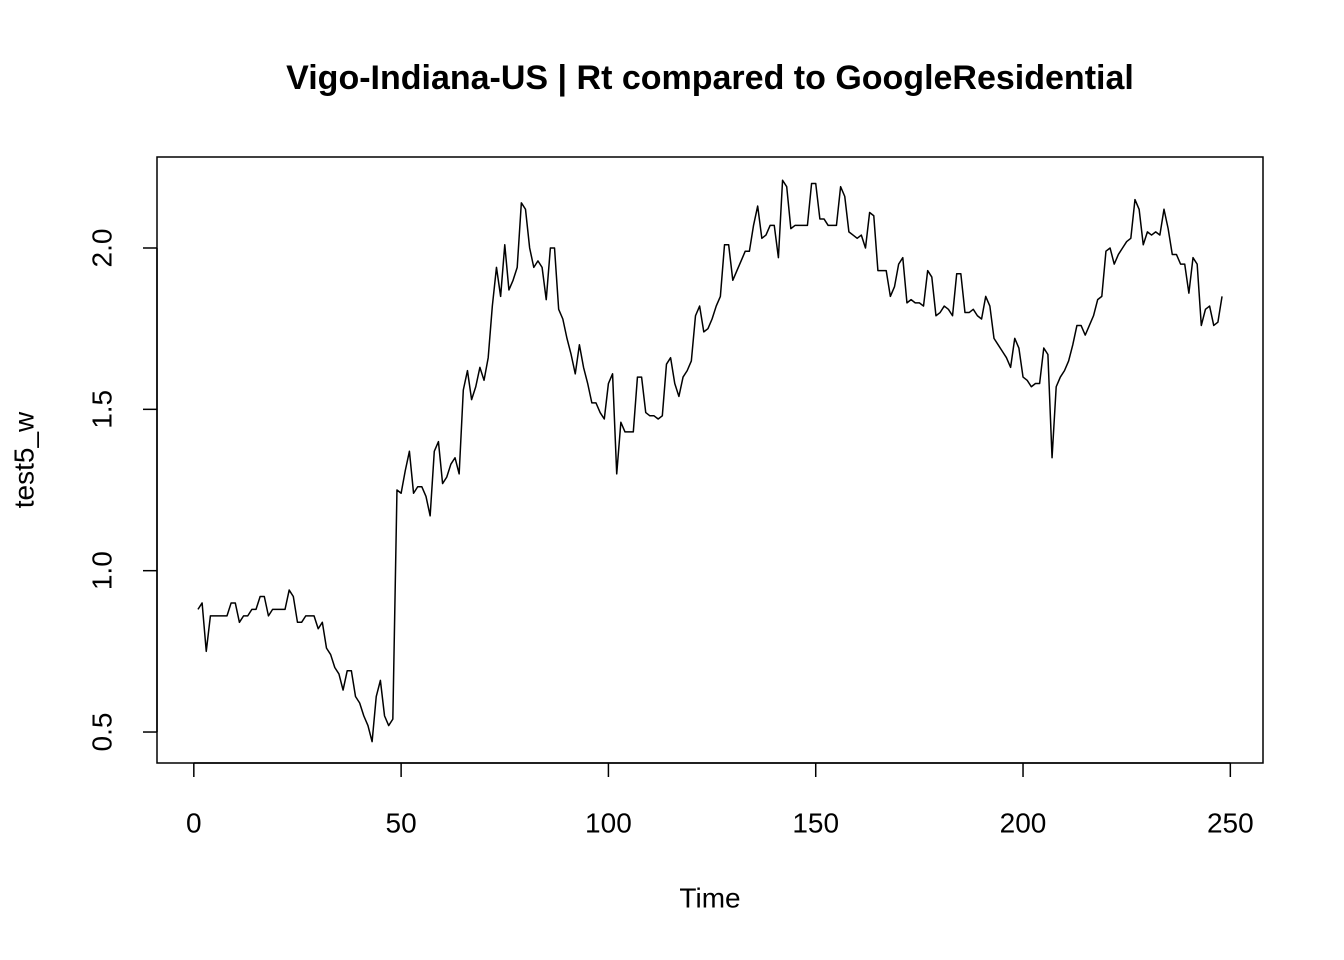  What do you see at coordinates (194, 822) in the screenshot?
I see `x-tick-label: 0` at bounding box center [194, 822].